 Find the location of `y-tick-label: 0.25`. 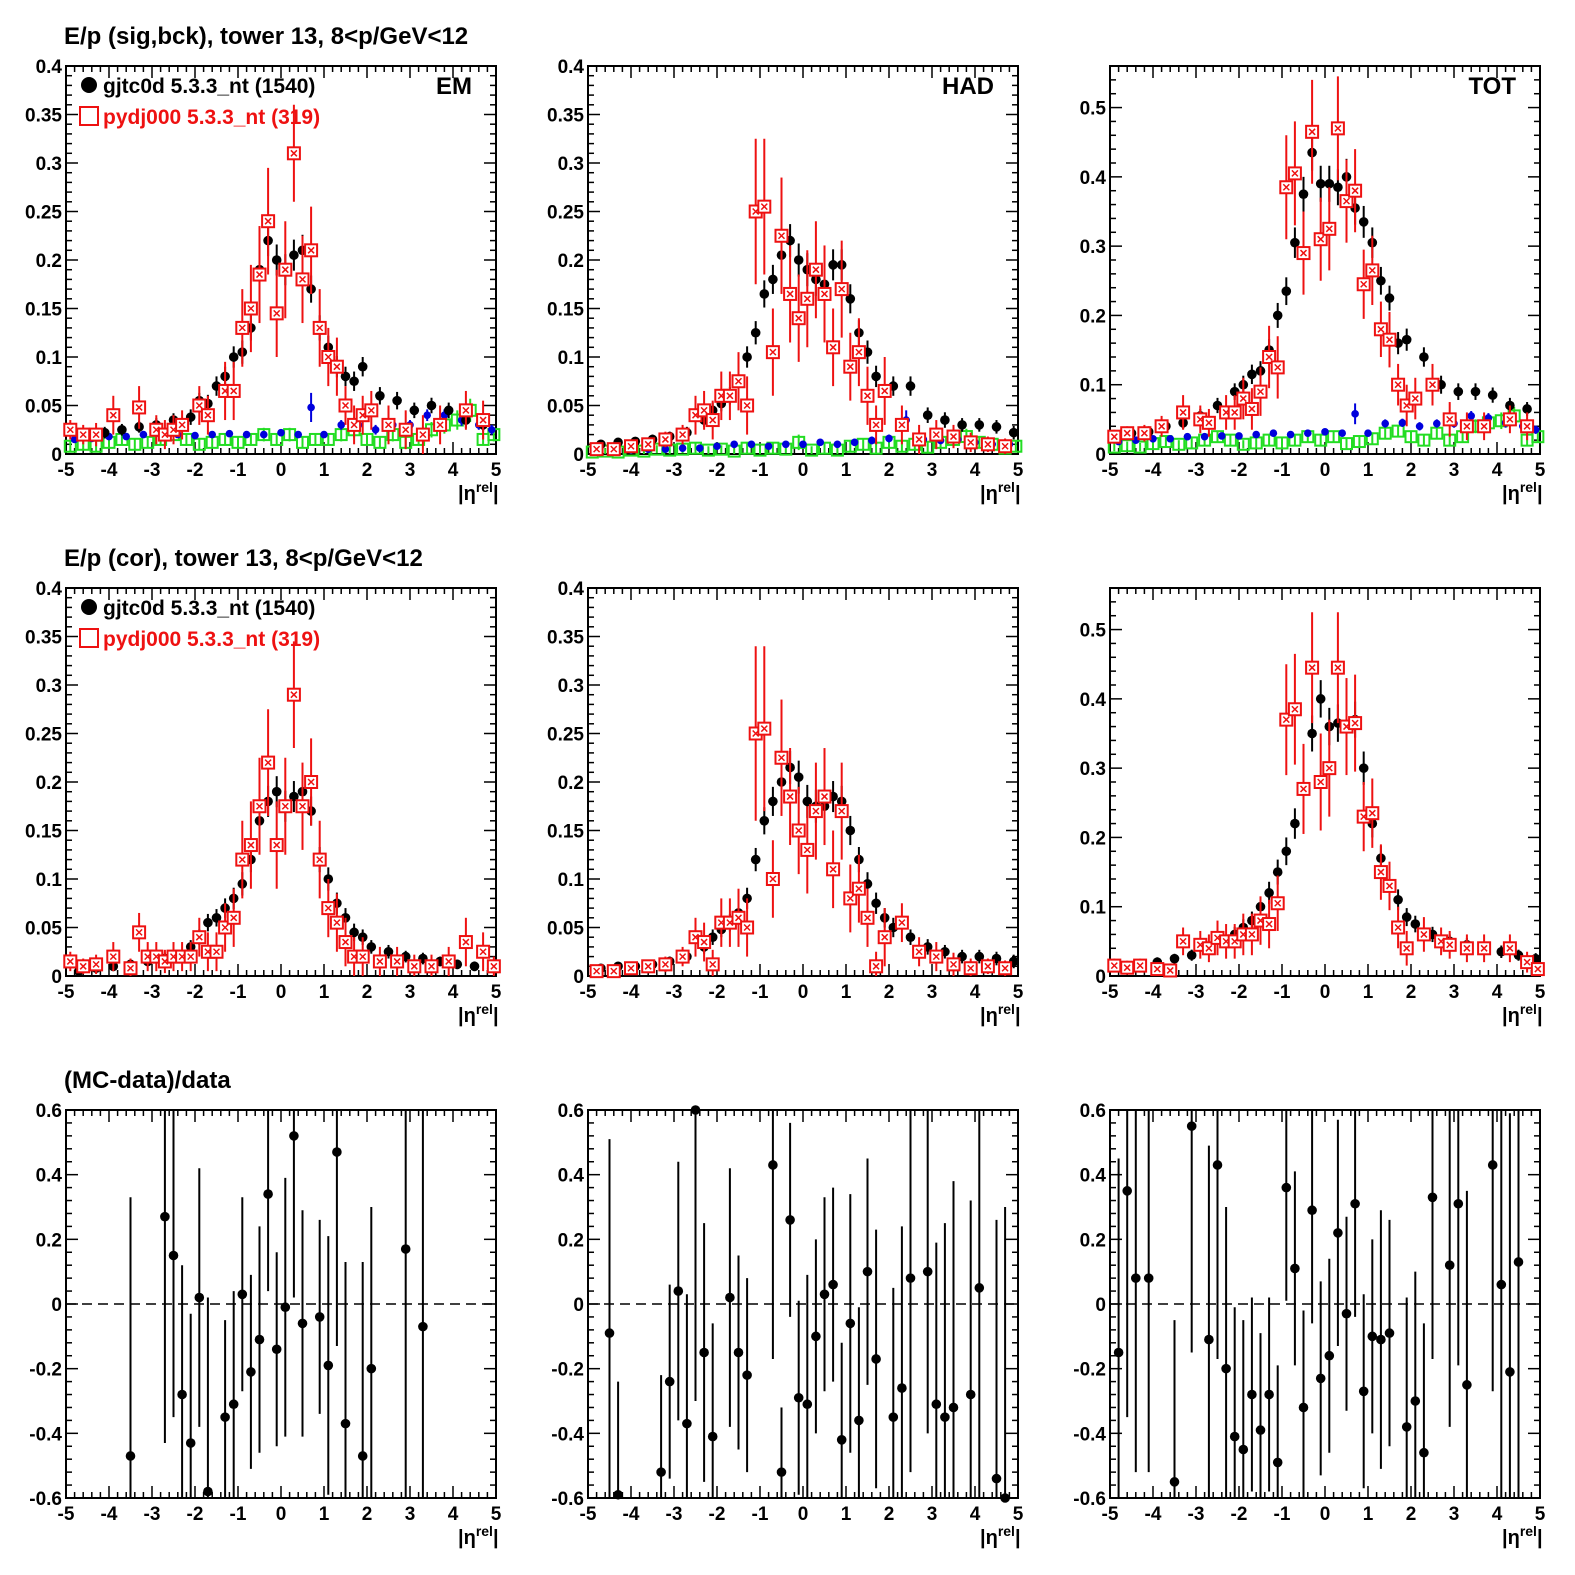

y-tick-label: 0.25 is located at coordinates (43, 213).